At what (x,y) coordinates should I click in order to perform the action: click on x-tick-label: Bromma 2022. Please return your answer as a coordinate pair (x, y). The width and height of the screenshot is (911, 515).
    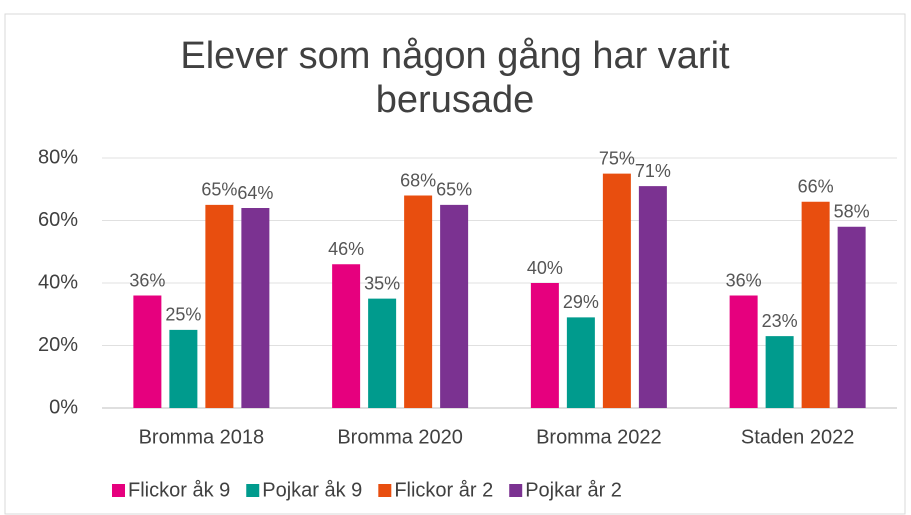
    Looking at the image, I should click on (599, 437).